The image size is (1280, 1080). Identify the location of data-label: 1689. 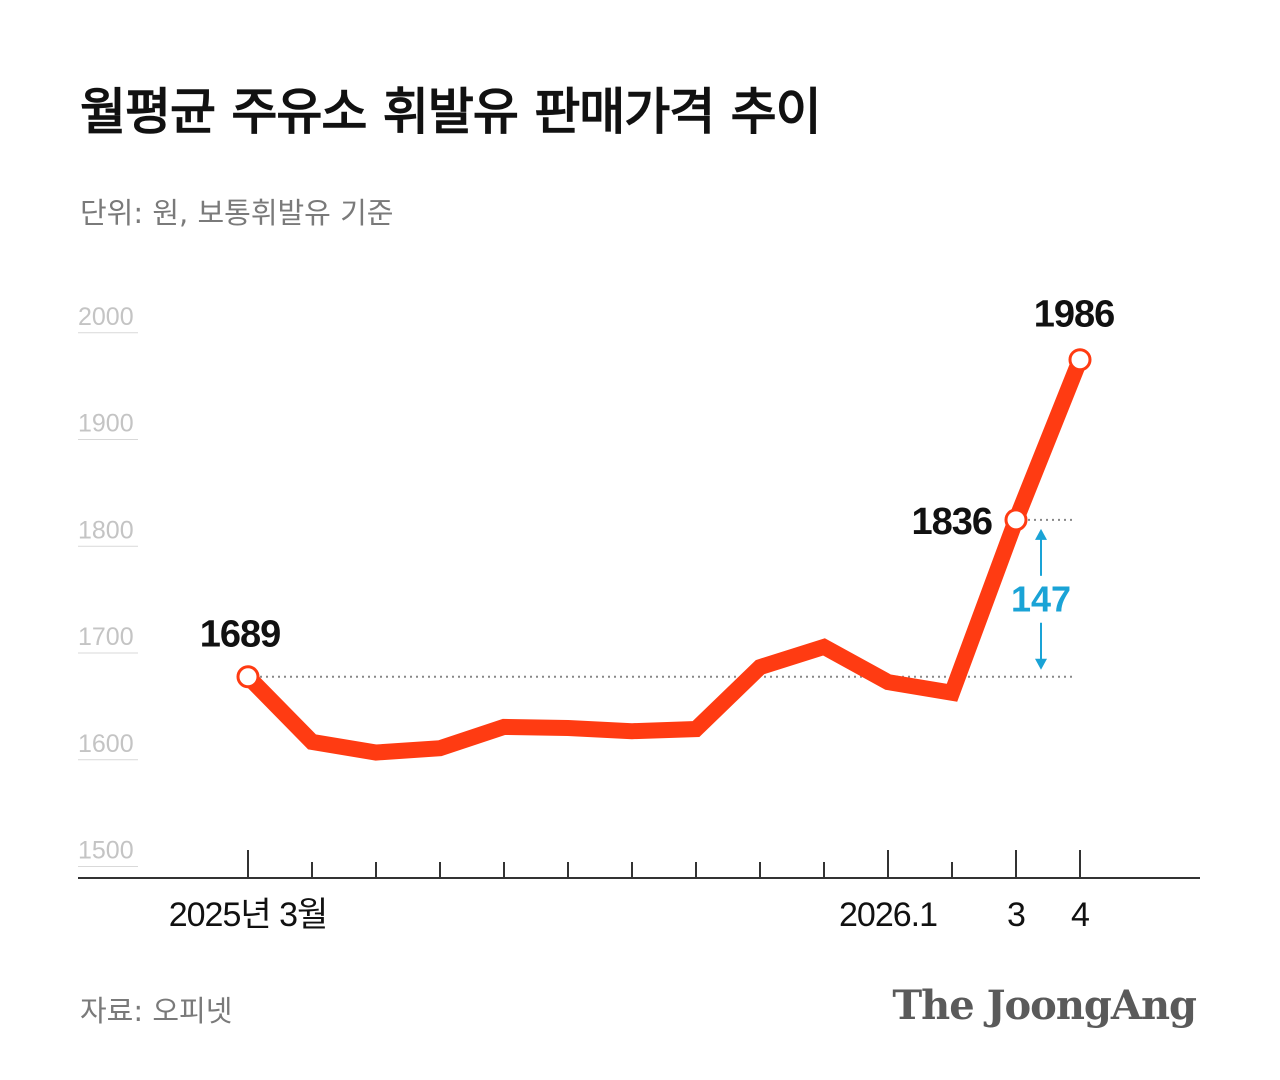
(240, 635).